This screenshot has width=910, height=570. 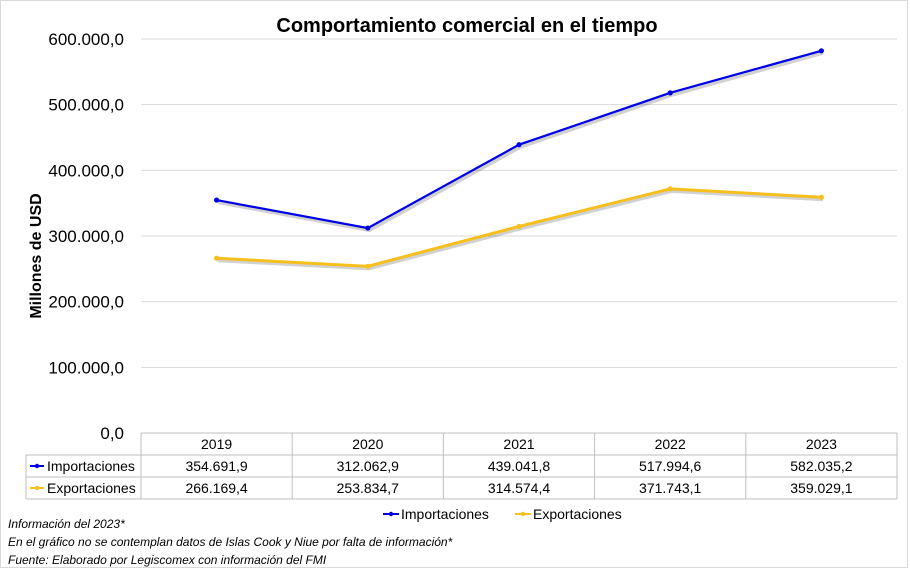 What do you see at coordinates (821, 444) in the screenshot?
I see `x-category-label: 2023` at bounding box center [821, 444].